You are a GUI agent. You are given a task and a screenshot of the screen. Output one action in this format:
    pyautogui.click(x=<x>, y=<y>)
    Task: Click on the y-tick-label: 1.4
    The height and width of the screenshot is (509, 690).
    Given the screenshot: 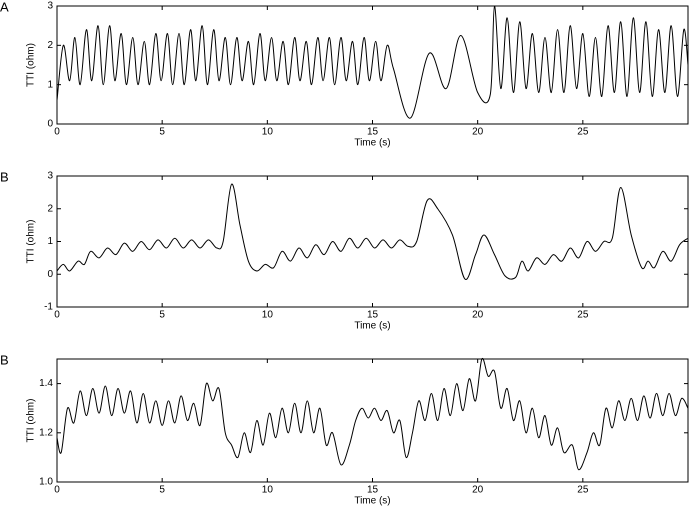 What is the action you would take?
    pyautogui.click(x=46, y=383)
    